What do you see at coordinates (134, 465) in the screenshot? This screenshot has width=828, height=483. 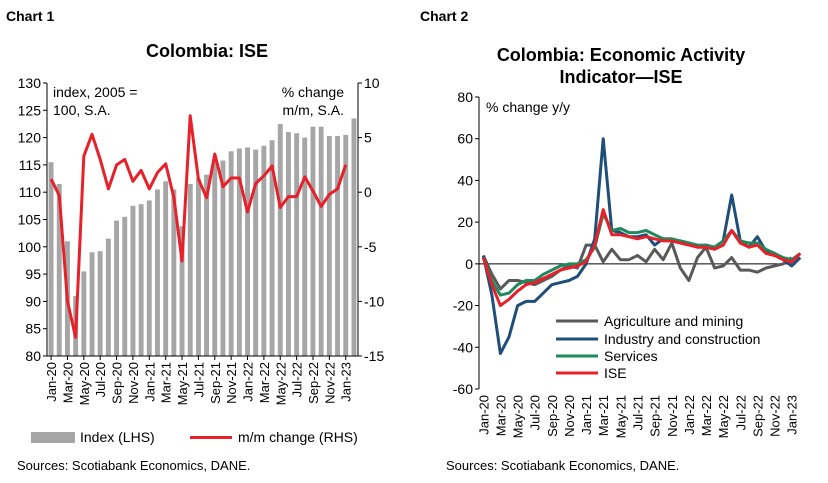 I see `chart-1-source: Sources: Scotiabank Economics, DANE.` at bounding box center [134, 465].